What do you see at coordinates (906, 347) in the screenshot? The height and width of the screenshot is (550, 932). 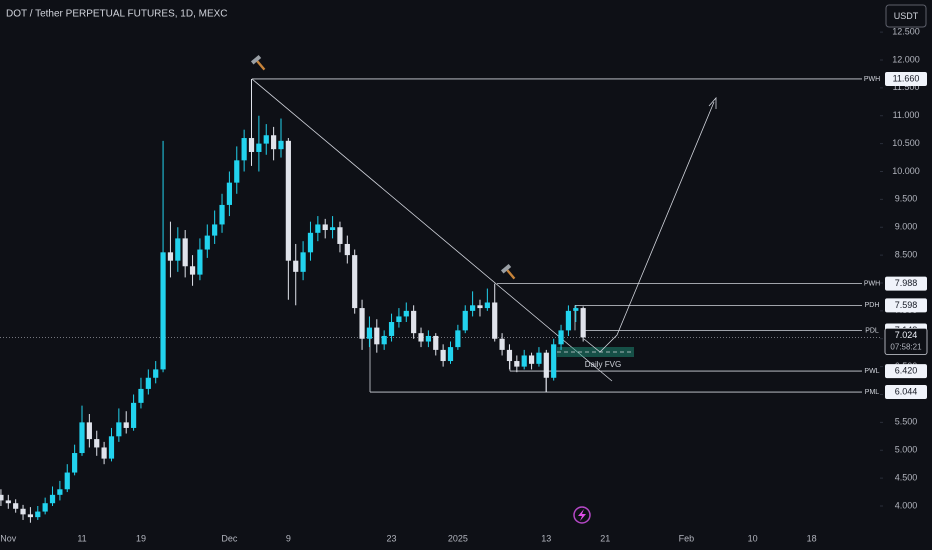 I see `countdown-label: 07:58:21` at bounding box center [906, 347].